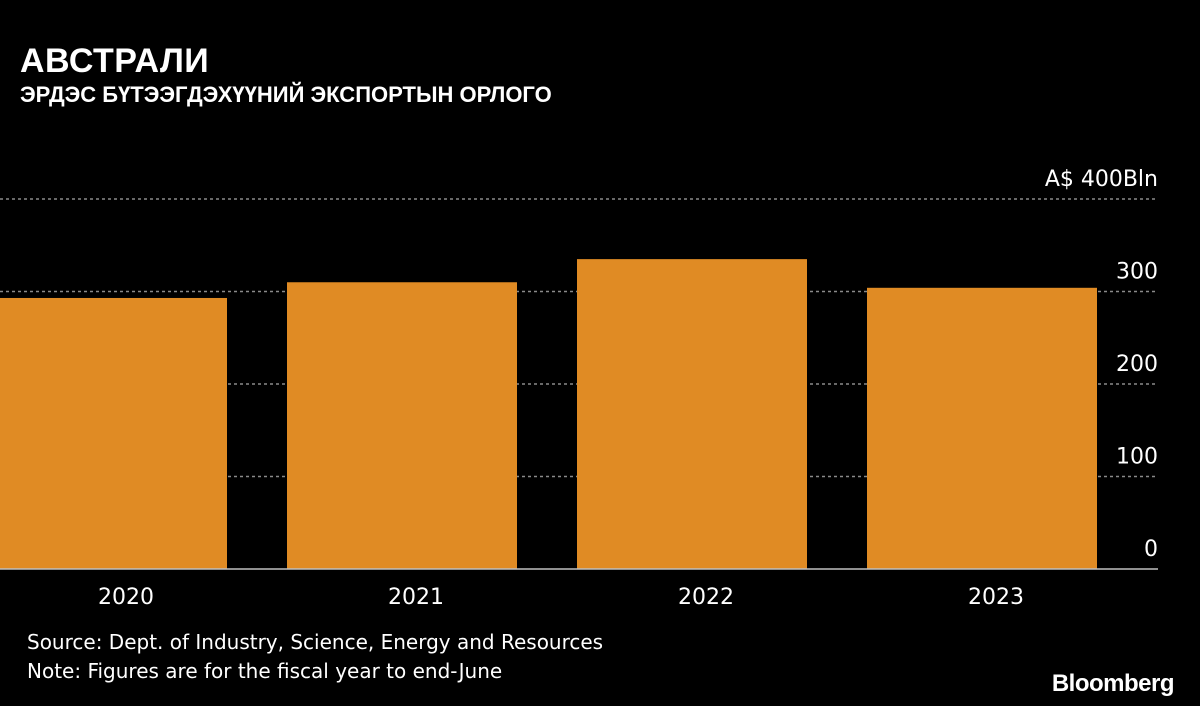  Describe the element at coordinates (1137, 457) in the screenshot. I see `y-tick-label: 100` at that location.